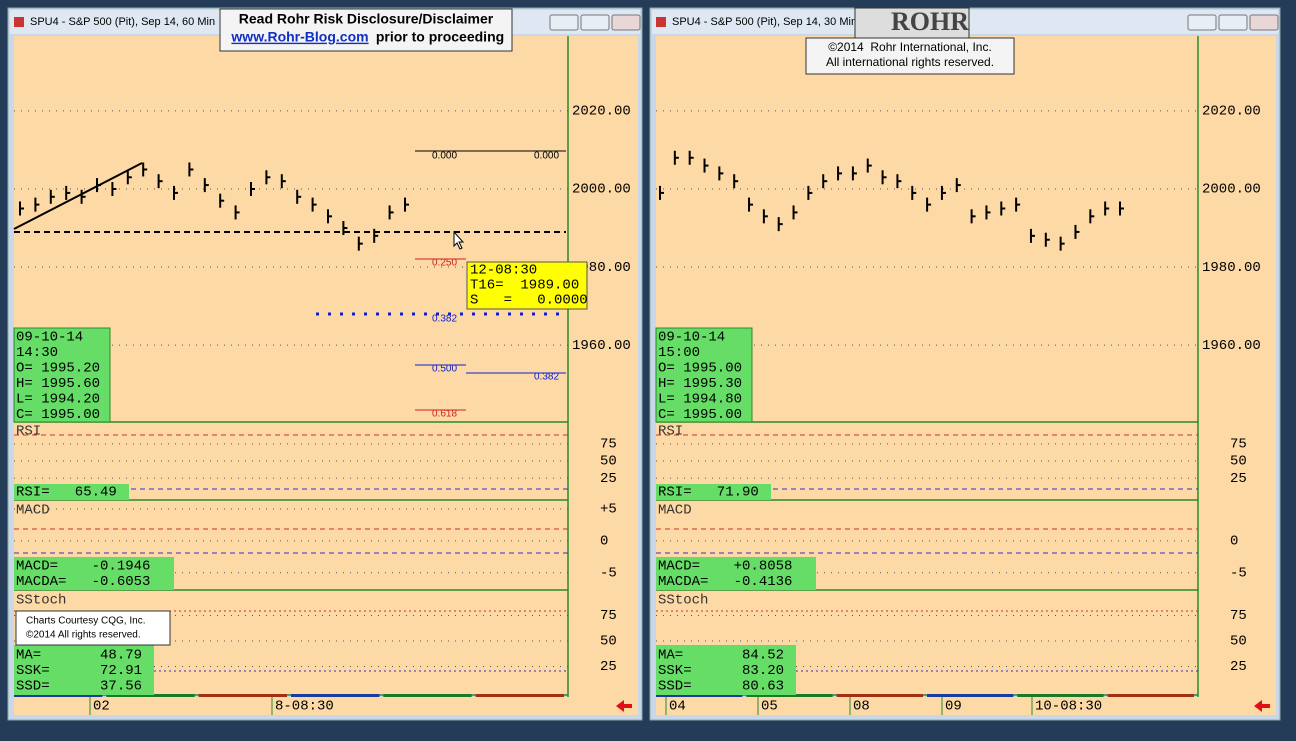 The width and height of the screenshot is (1296, 741). I want to click on macd-readout: MACD= +0.8058, so click(725, 567).